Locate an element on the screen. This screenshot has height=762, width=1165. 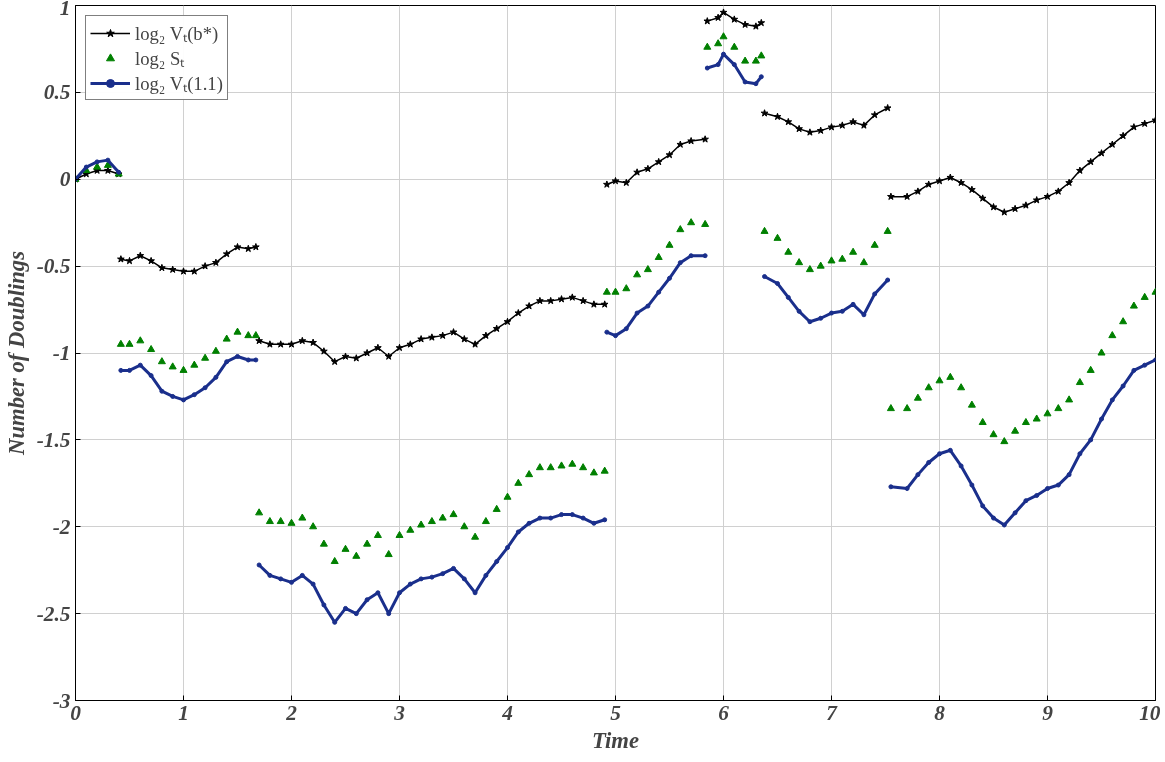
y-tick-label: -1 is located at coordinates (61, 353).